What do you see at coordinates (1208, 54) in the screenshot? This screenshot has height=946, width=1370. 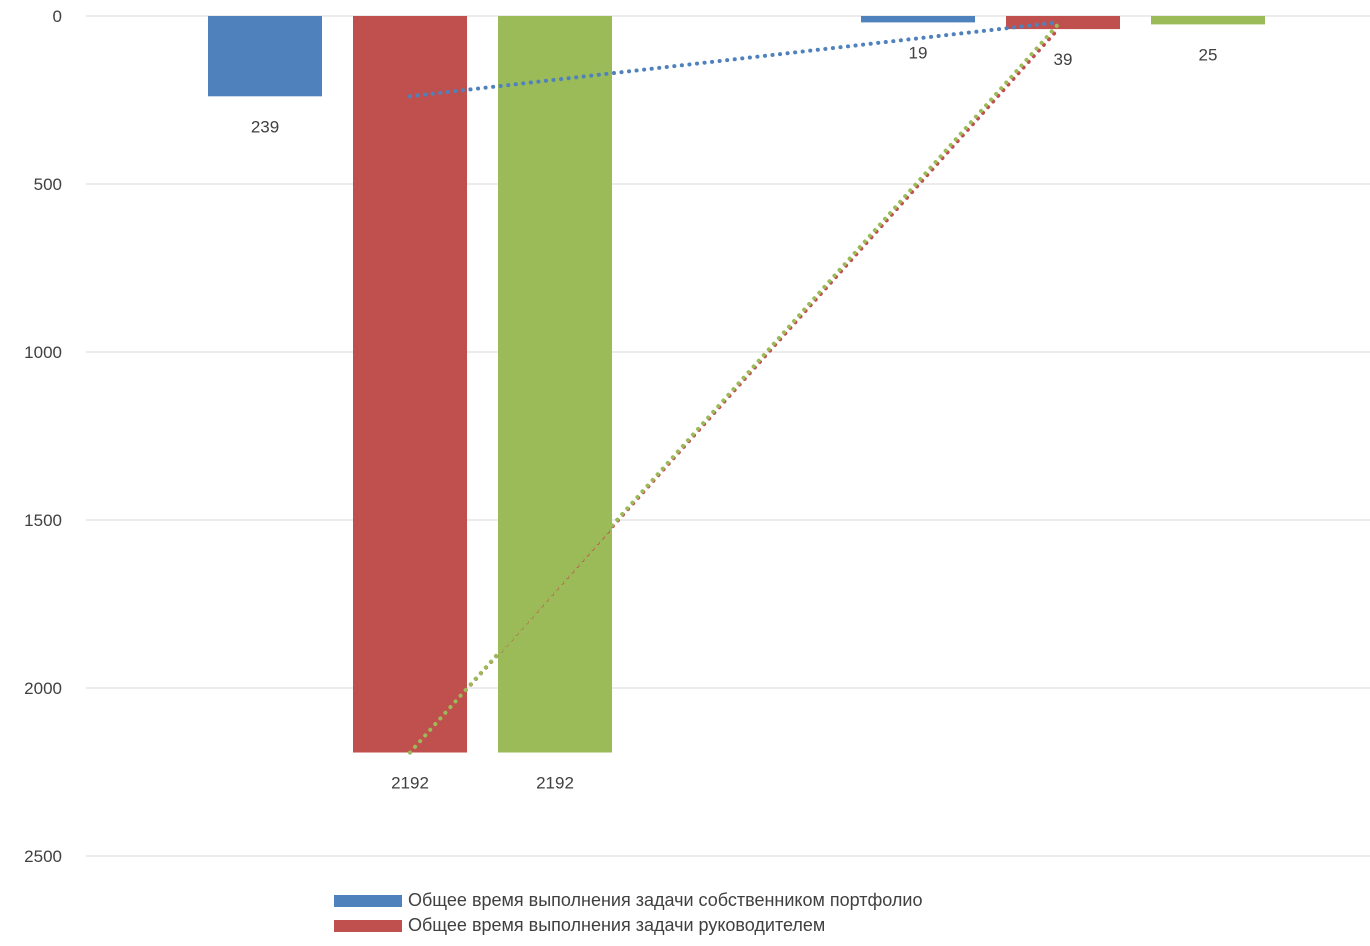 I see `data-label: 25` at bounding box center [1208, 54].